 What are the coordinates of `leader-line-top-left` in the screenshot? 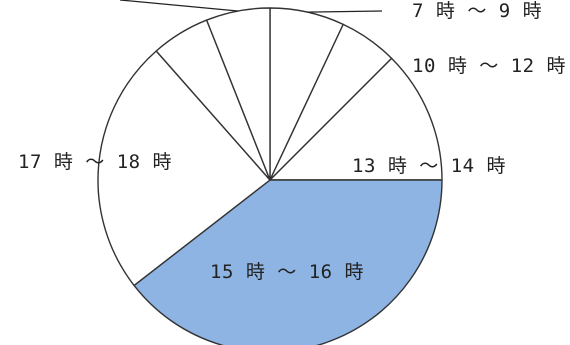 It's located at (178, 6).